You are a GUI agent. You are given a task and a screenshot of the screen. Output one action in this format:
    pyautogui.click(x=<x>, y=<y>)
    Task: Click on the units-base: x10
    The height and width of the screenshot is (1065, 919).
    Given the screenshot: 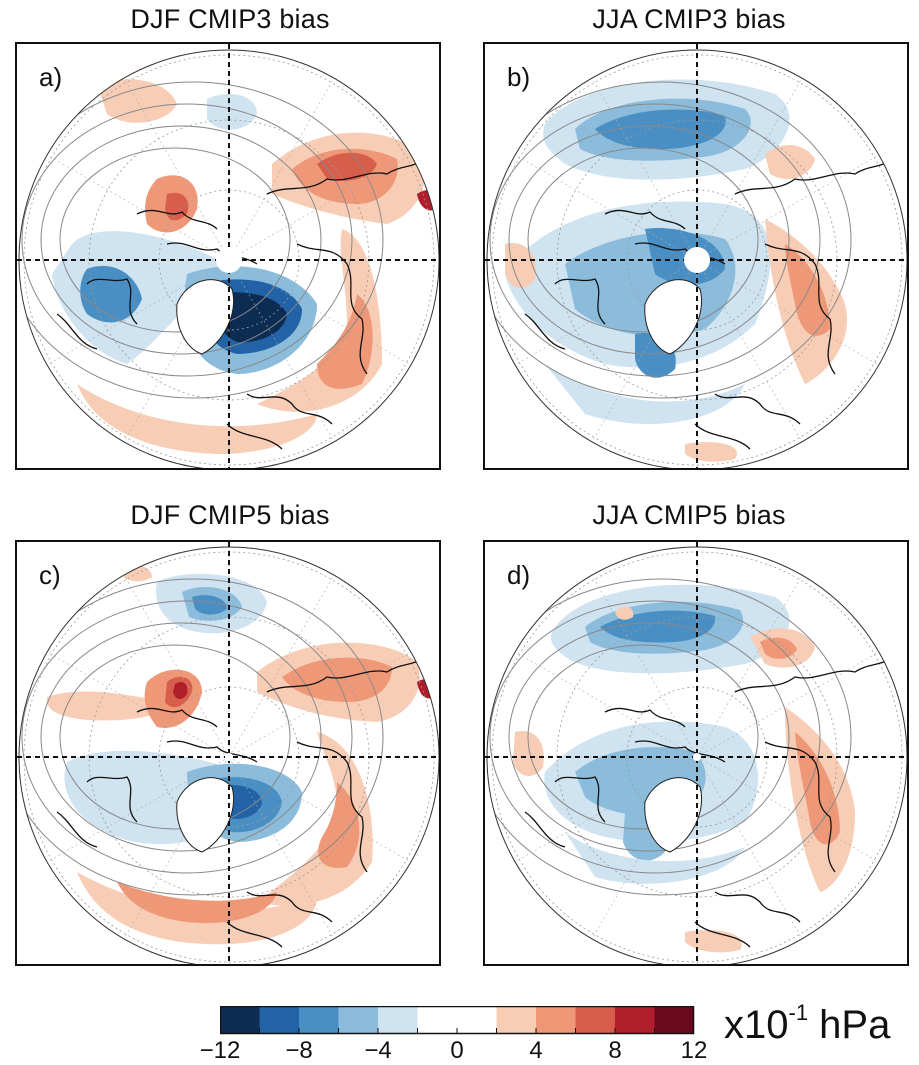 What is the action you would take?
    pyautogui.click(x=756, y=1025)
    